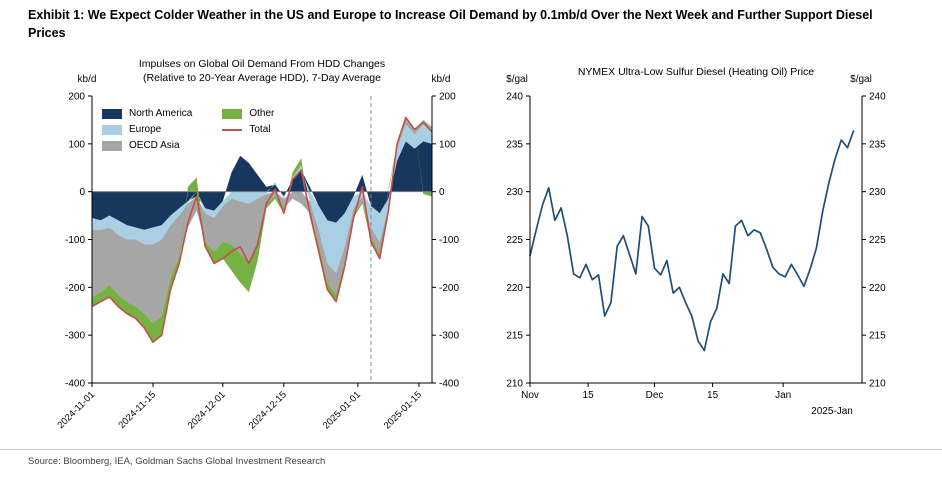  I want to click on x-tick-label: 2024-12-15, so click(268, 410).